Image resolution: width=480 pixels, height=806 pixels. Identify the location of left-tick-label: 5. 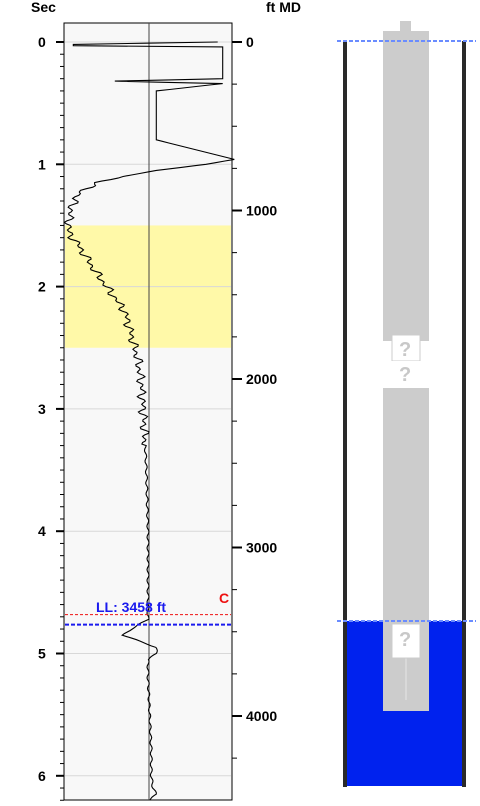
(42, 654).